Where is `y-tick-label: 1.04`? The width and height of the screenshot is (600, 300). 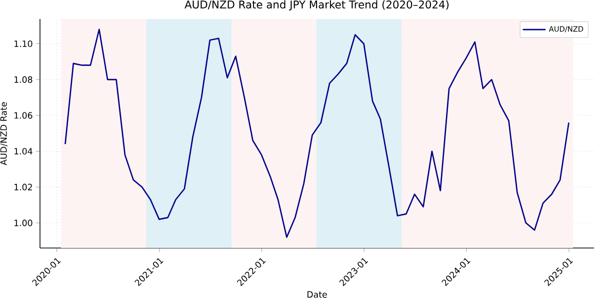
y-tick-label: 1.04 is located at coordinates (23, 151).